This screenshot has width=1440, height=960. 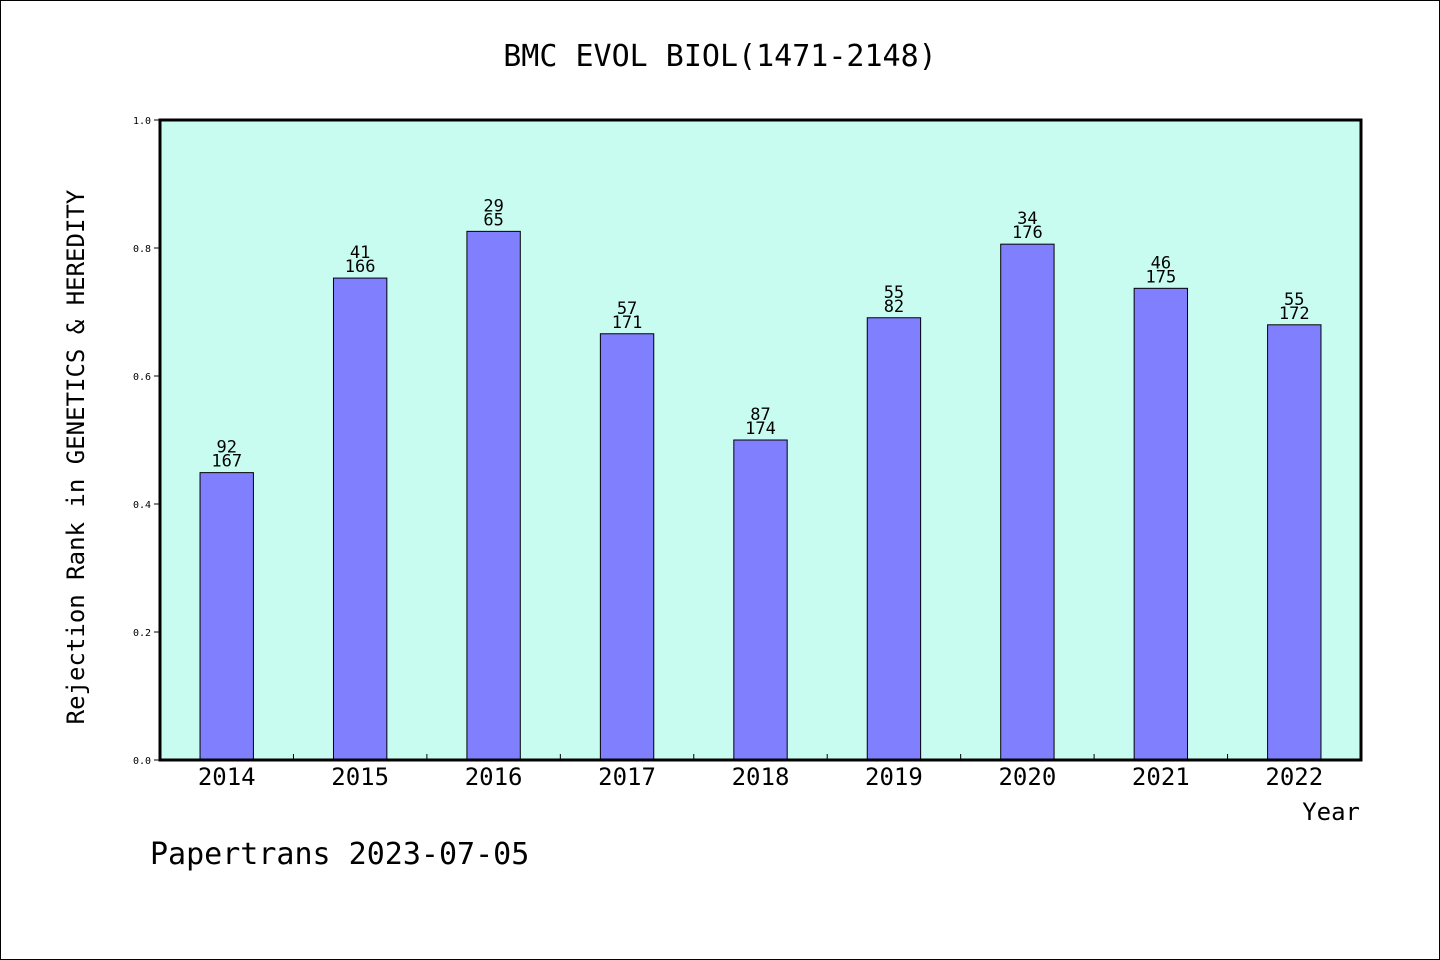 What do you see at coordinates (719, 56) in the screenshot?
I see `chart-title: BMC EVOL BIOL(1471-2148)` at bounding box center [719, 56].